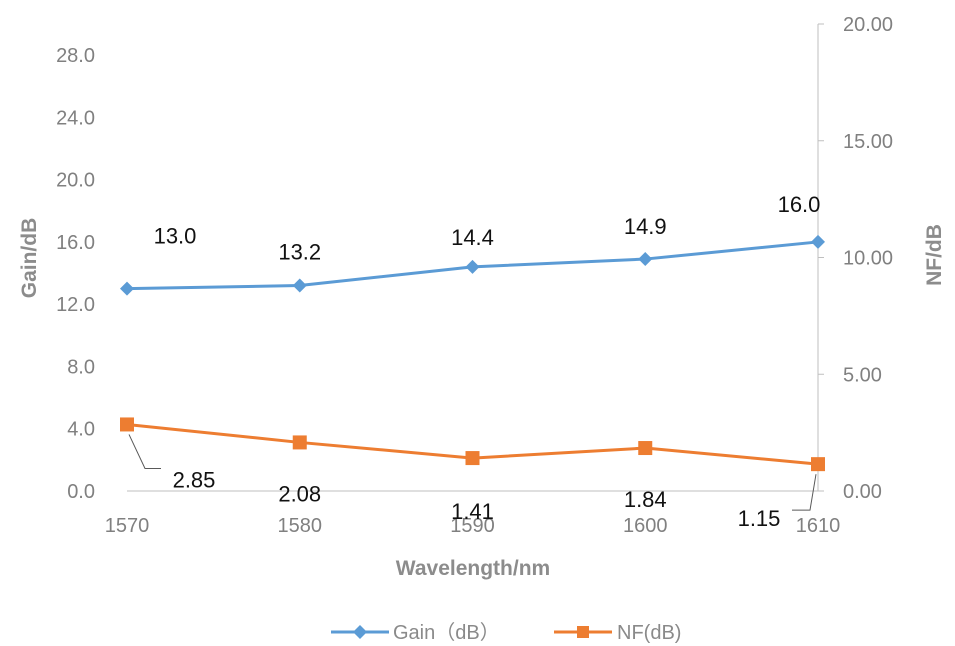 The height and width of the screenshot is (646, 955). What do you see at coordinates (868, 142) in the screenshot?
I see `y2-tick-label: 15.00` at bounding box center [868, 142].